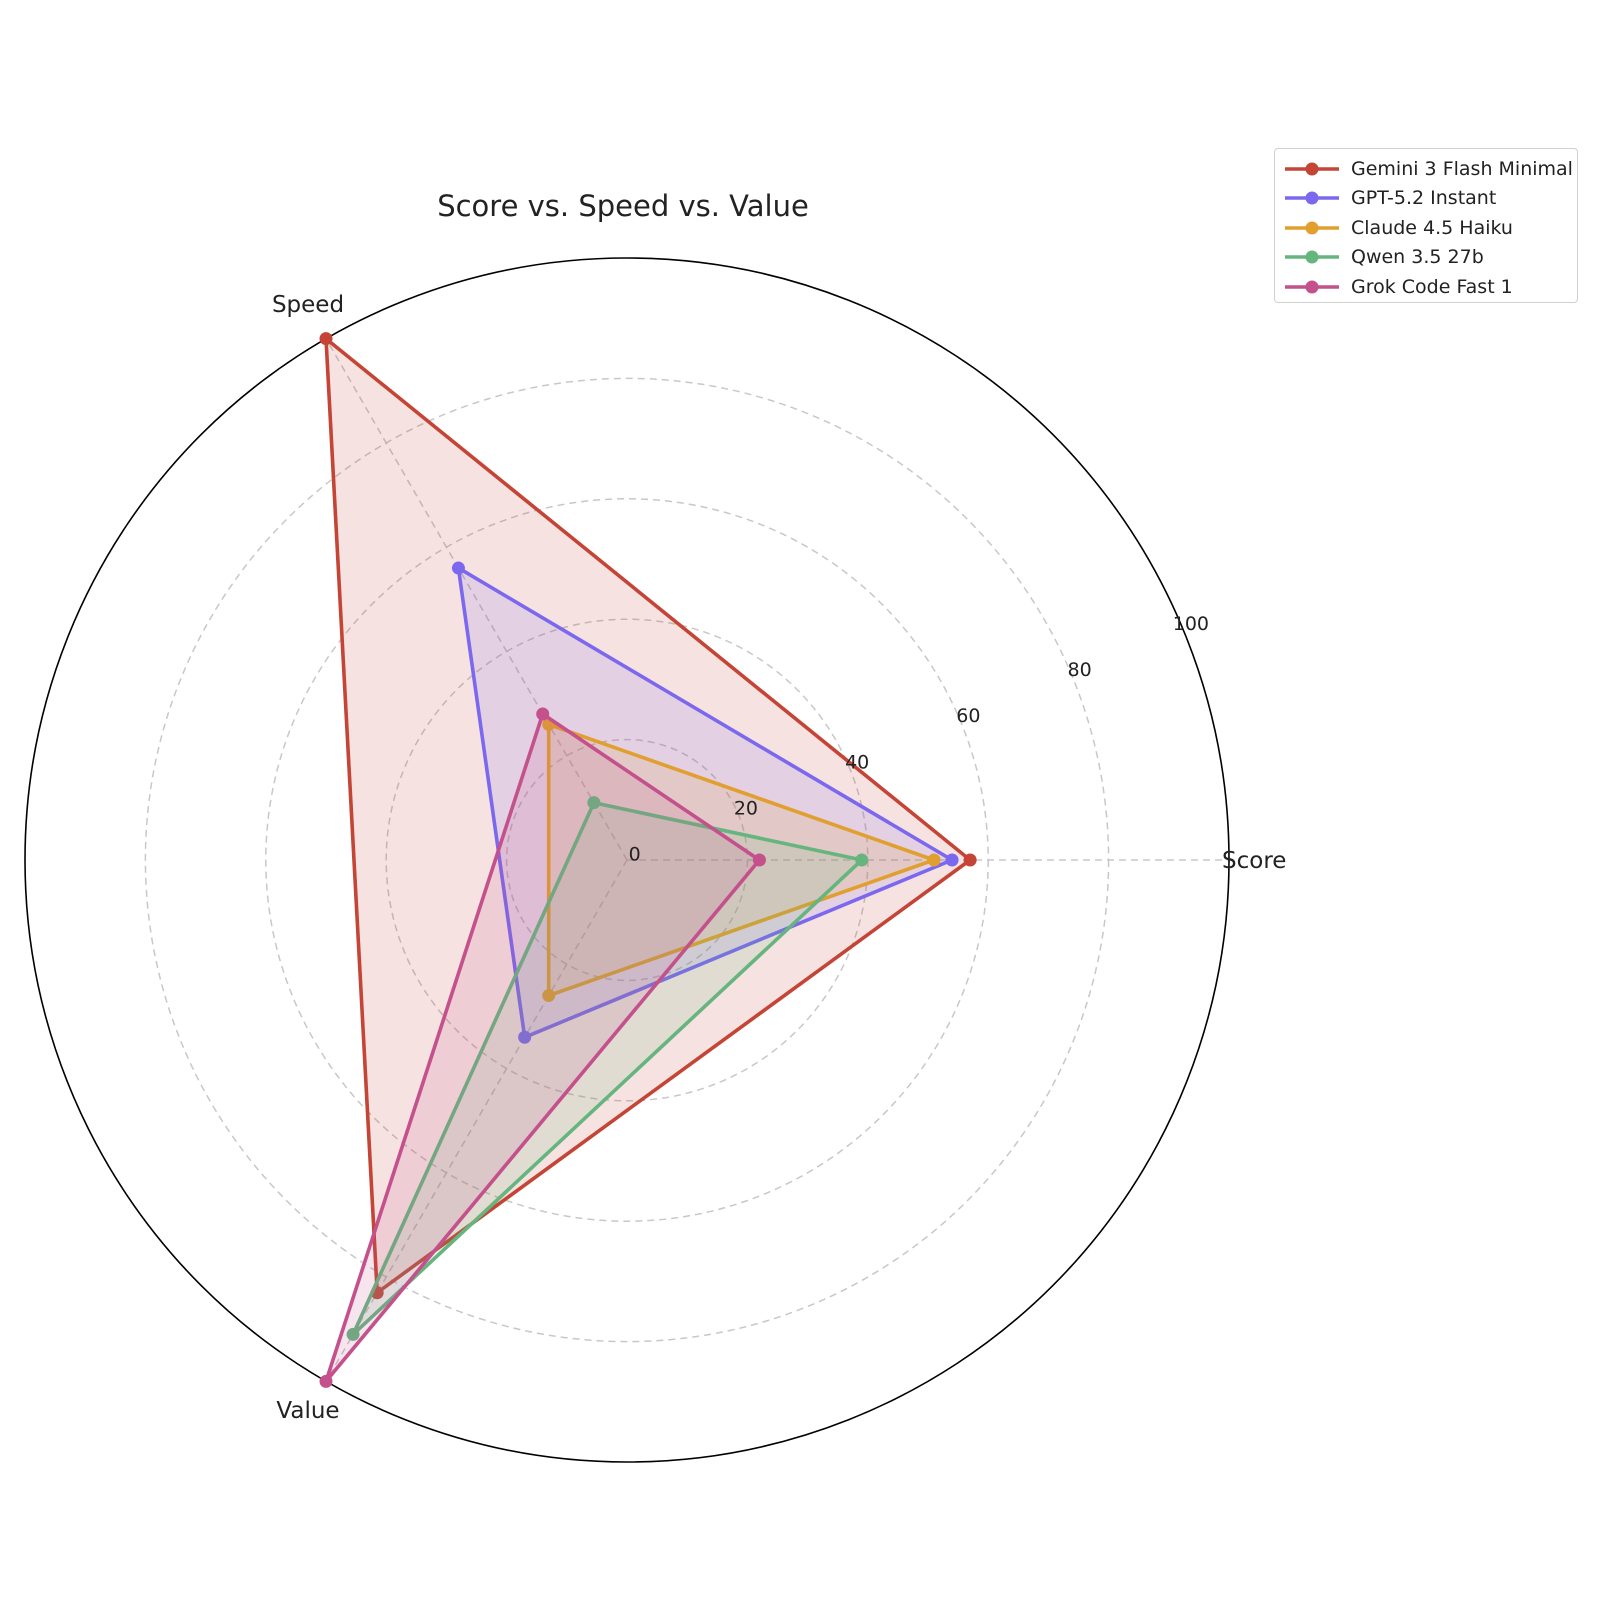 The width and height of the screenshot is (1600, 1600). I want to click on legend-item: Qwen 3.5 27b, so click(1430, 258).